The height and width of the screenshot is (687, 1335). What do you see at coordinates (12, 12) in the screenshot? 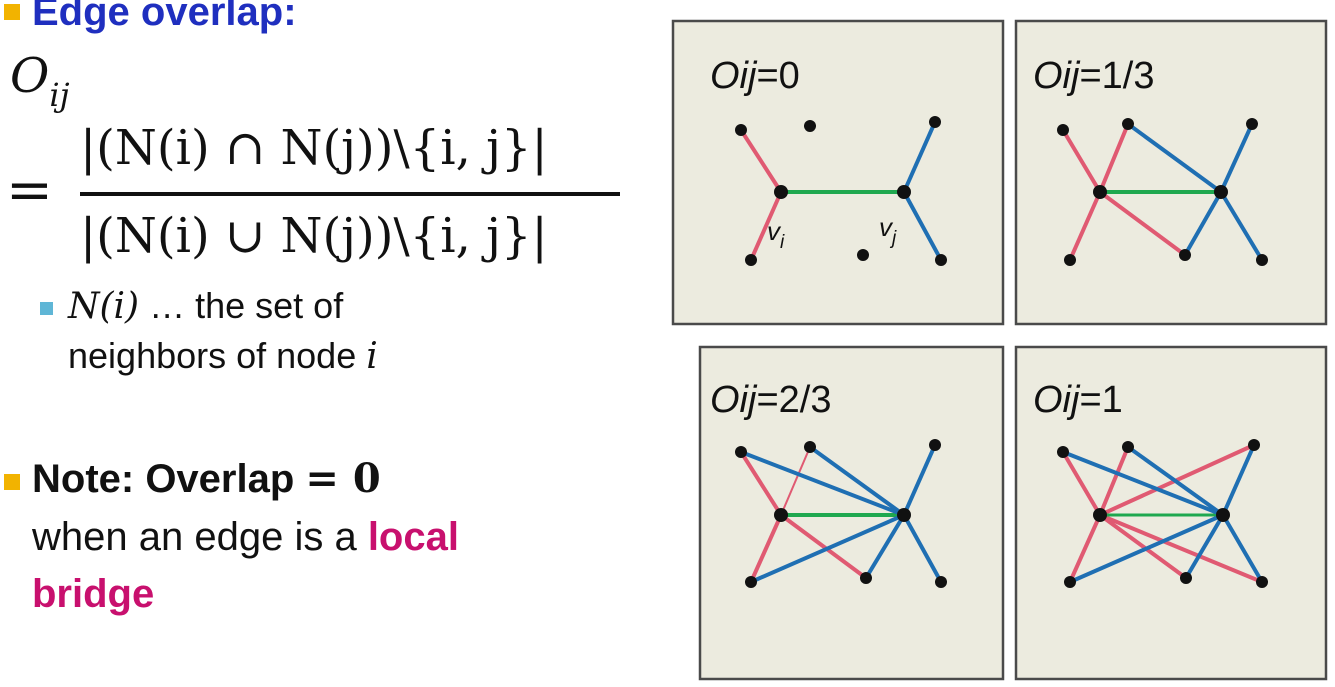
I see `heading-bullet-icon` at bounding box center [12, 12].